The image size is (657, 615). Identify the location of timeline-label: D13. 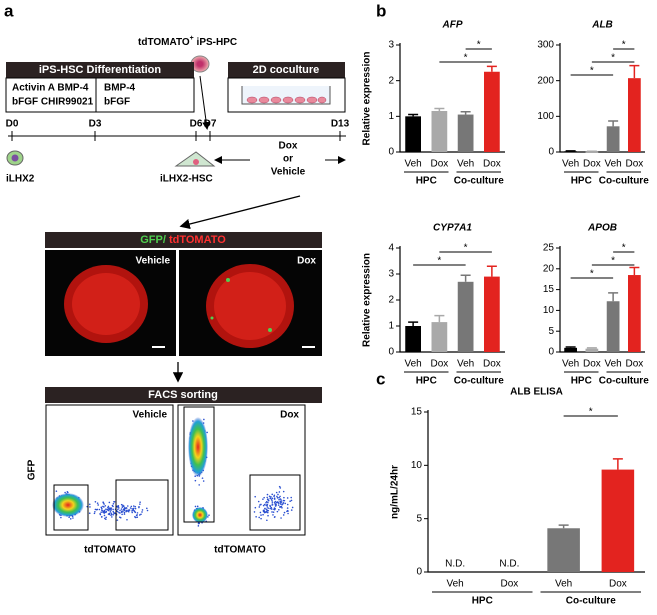
(340, 124).